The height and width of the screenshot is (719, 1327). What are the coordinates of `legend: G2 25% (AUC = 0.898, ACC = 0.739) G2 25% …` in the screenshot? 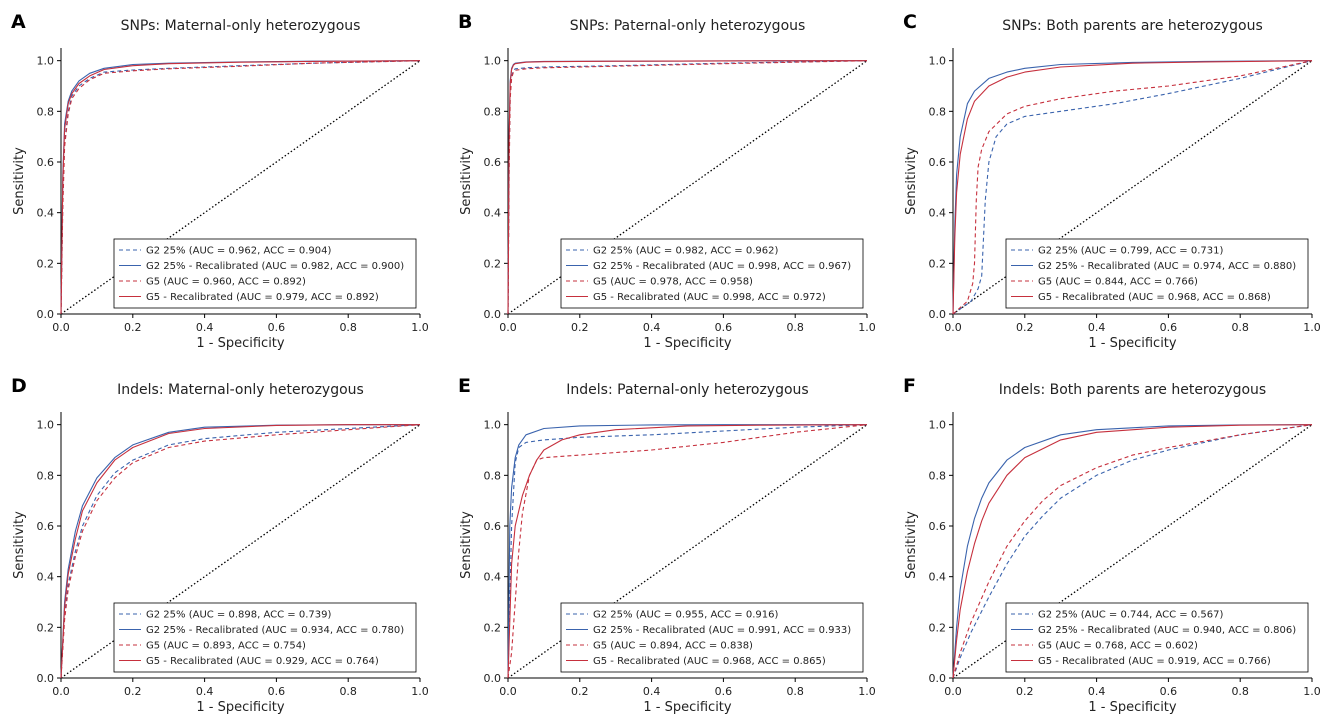 It's located at (265, 637).